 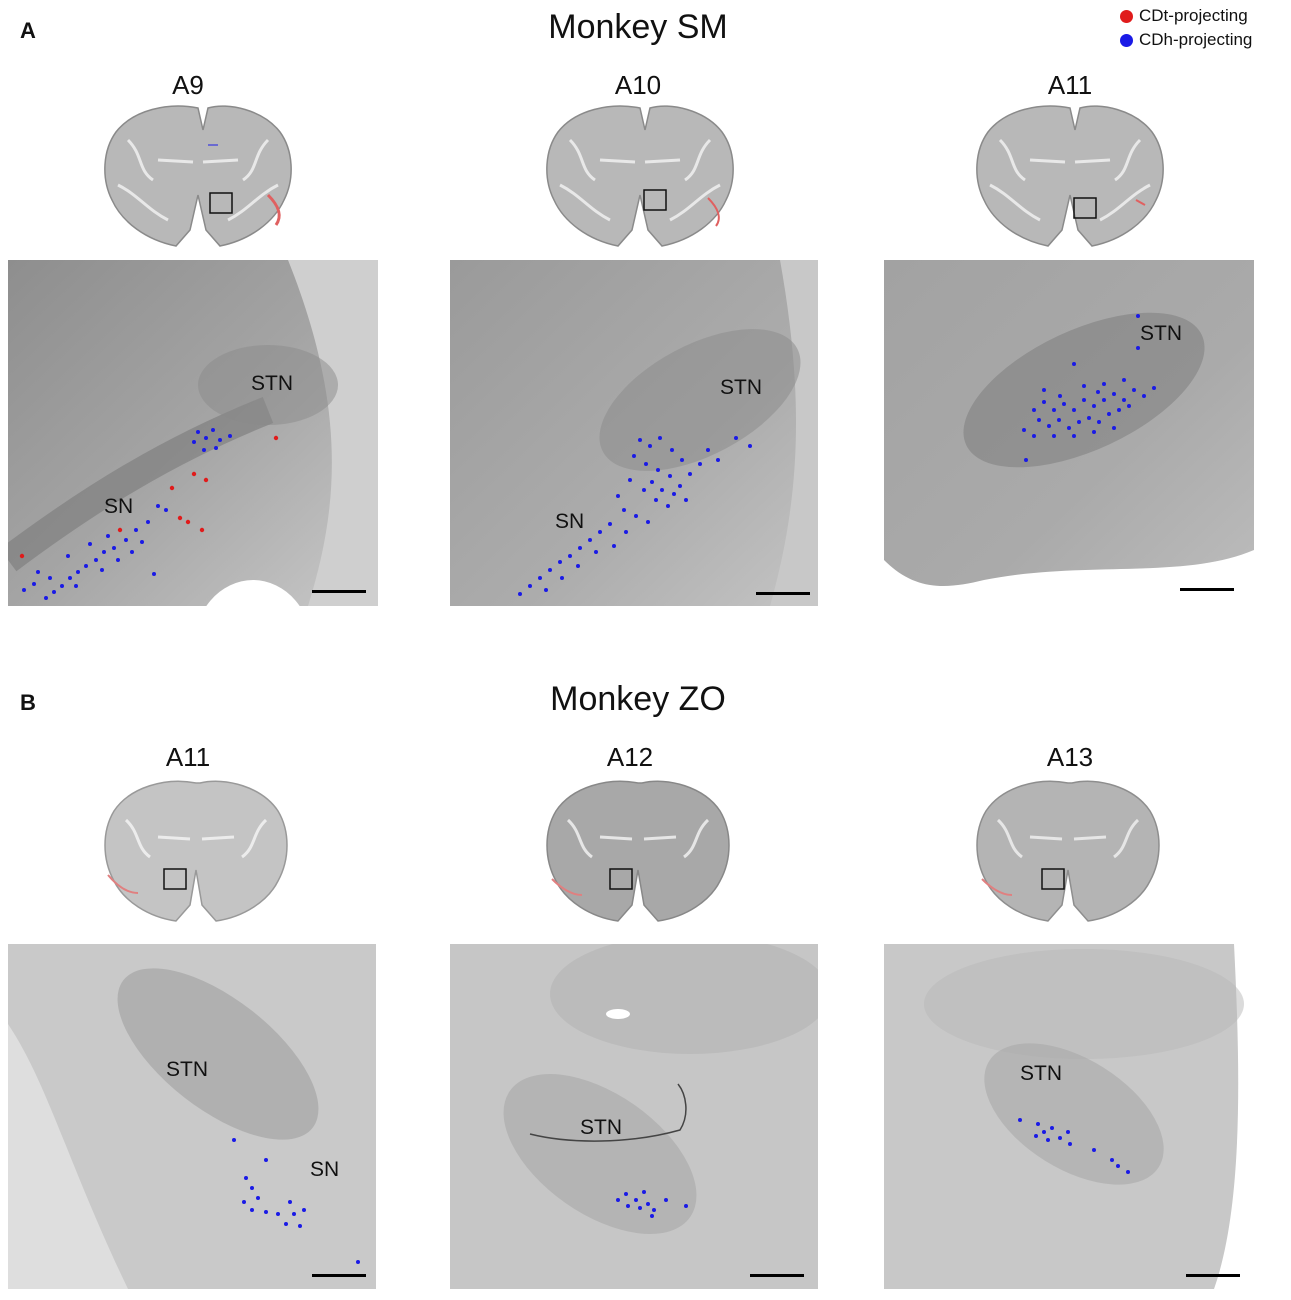 What do you see at coordinates (638, 85) in the screenshot?
I see `section-label-a10: A10` at bounding box center [638, 85].